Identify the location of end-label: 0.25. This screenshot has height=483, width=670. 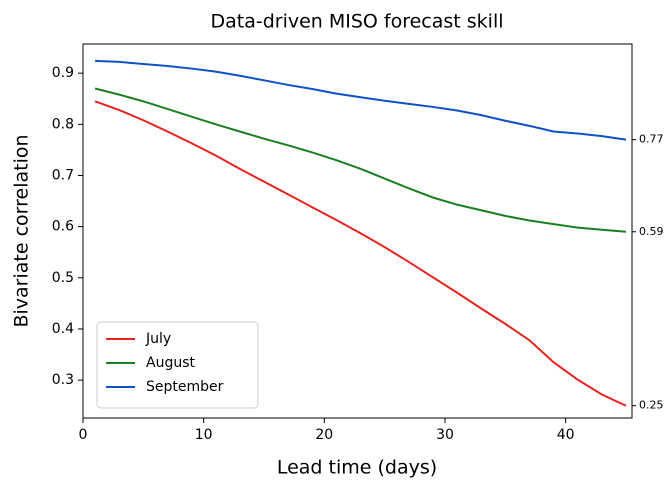
(651, 405).